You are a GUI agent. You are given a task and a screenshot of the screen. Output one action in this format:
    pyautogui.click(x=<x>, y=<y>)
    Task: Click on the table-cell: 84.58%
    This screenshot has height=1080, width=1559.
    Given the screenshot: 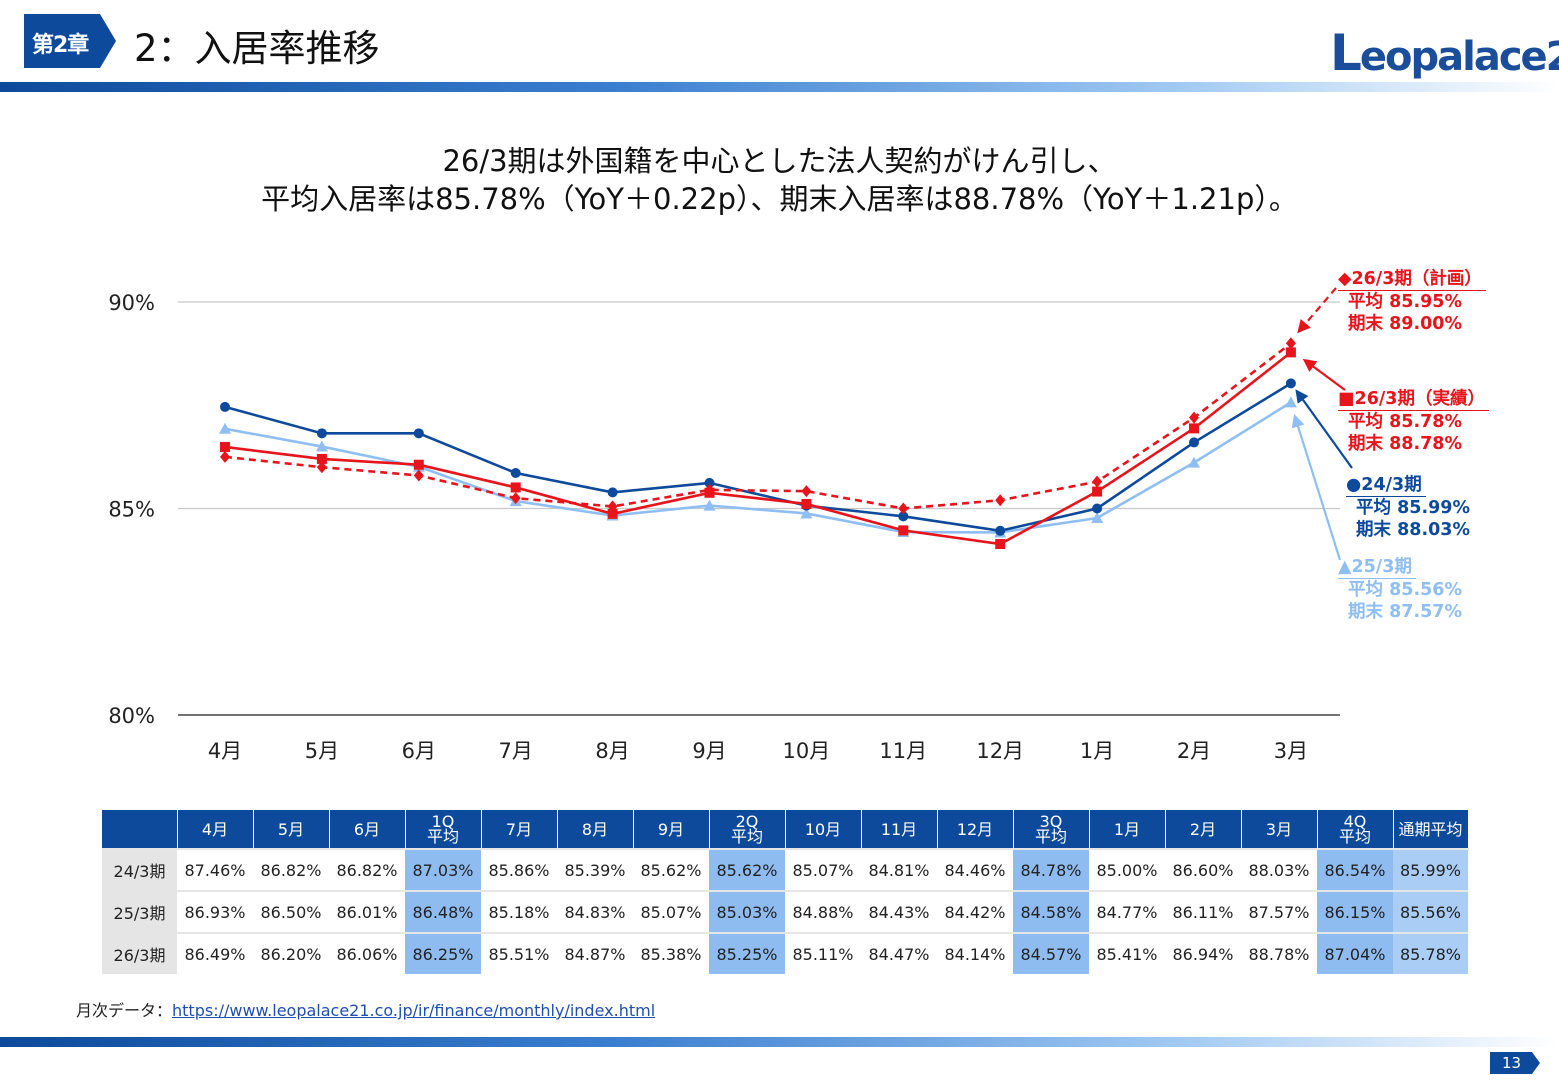 What is the action you would take?
    pyautogui.click(x=1051, y=911)
    